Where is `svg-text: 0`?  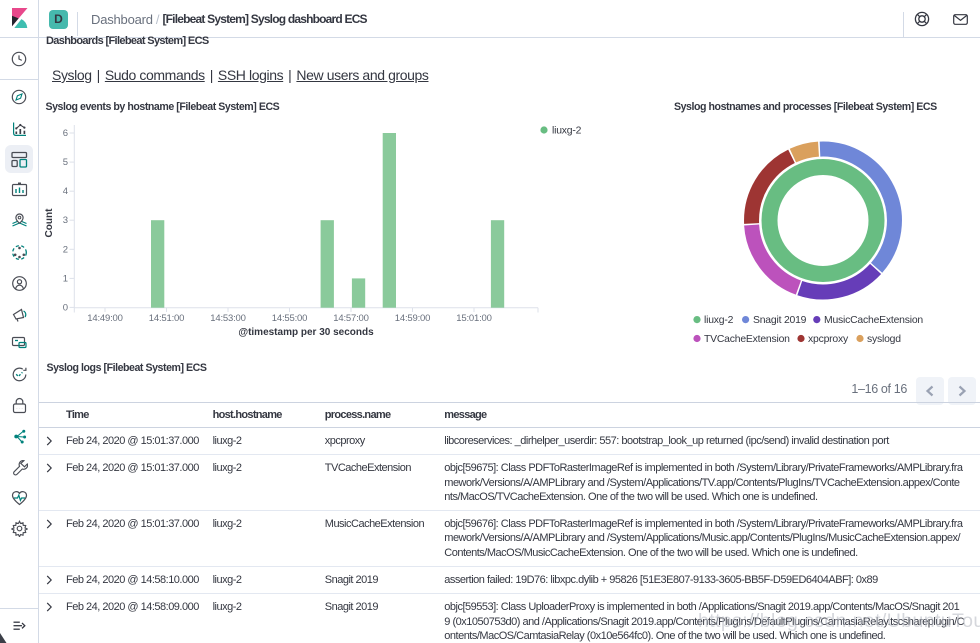 svg-text: 0 is located at coordinates (65, 307).